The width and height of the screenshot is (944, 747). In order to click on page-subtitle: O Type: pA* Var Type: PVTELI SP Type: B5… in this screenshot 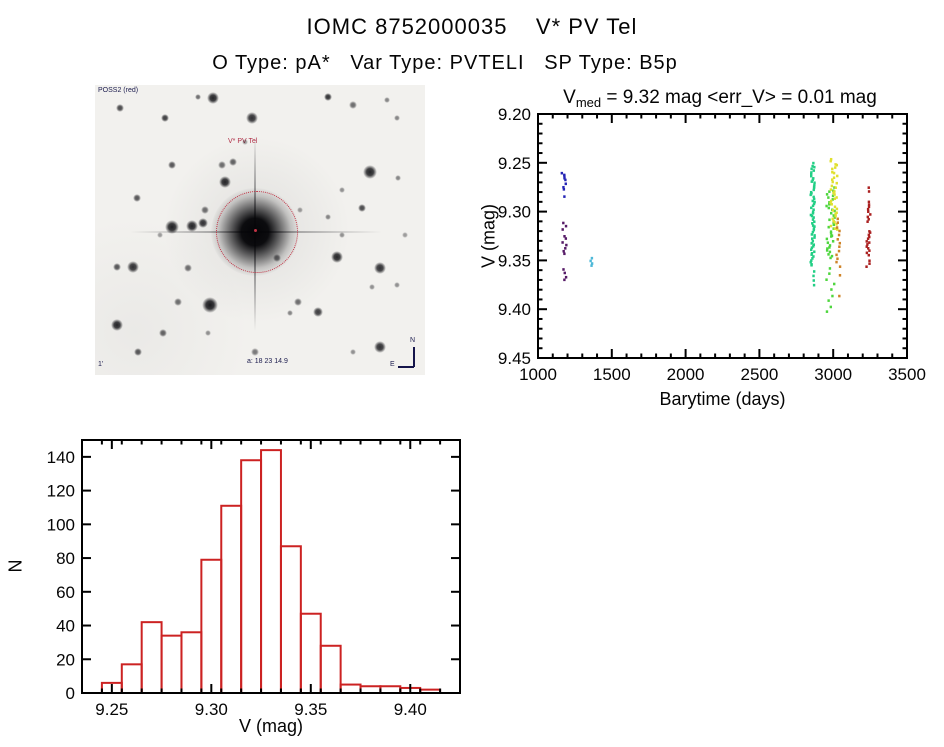, I will do `click(445, 63)`.